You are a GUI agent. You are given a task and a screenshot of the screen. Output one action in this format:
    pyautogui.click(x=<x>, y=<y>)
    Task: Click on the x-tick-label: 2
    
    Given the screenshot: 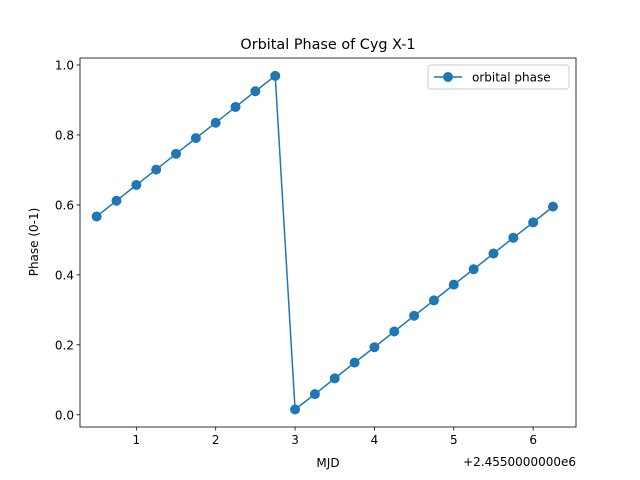 What is the action you would take?
    pyautogui.click(x=216, y=440)
    